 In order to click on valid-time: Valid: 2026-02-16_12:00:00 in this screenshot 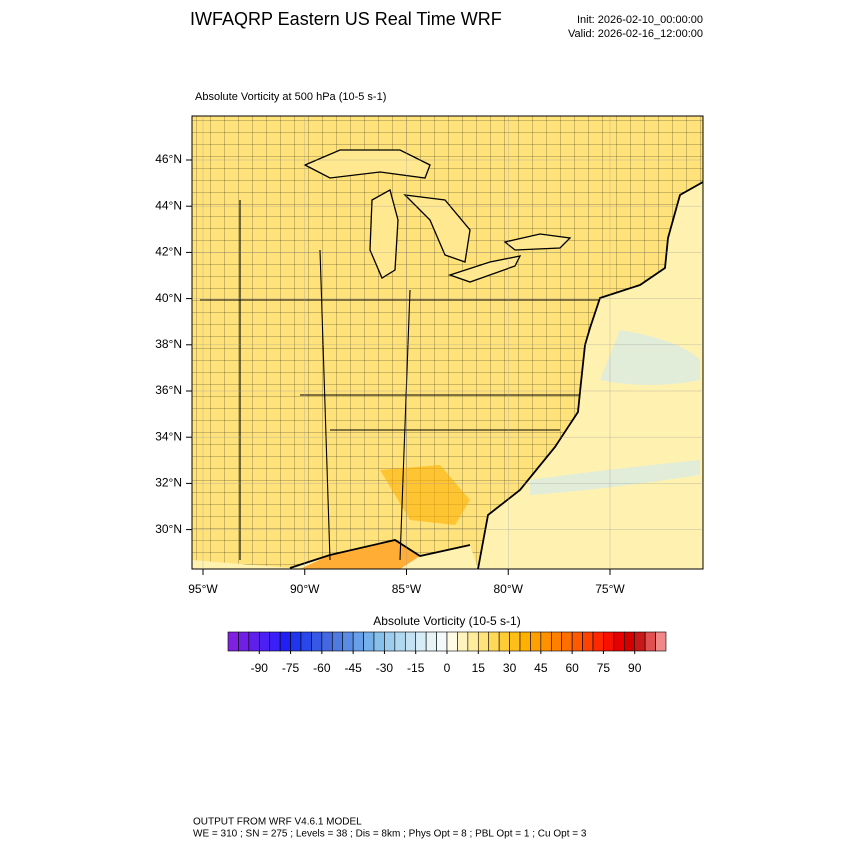, I will do `click(635, 34)`.